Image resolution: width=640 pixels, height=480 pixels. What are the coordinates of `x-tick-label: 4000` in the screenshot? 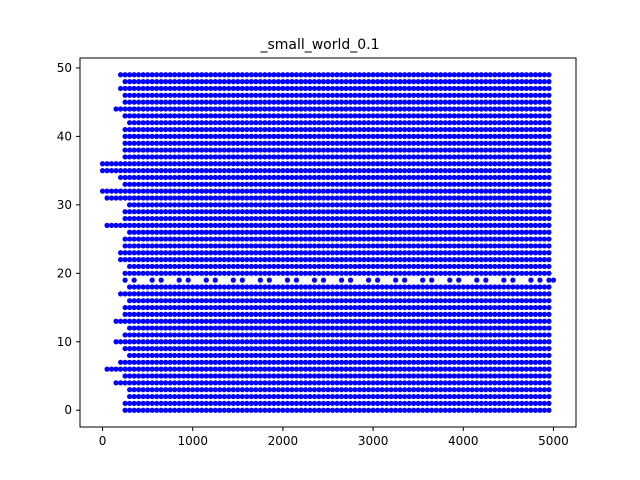 It's located at (463, 441).